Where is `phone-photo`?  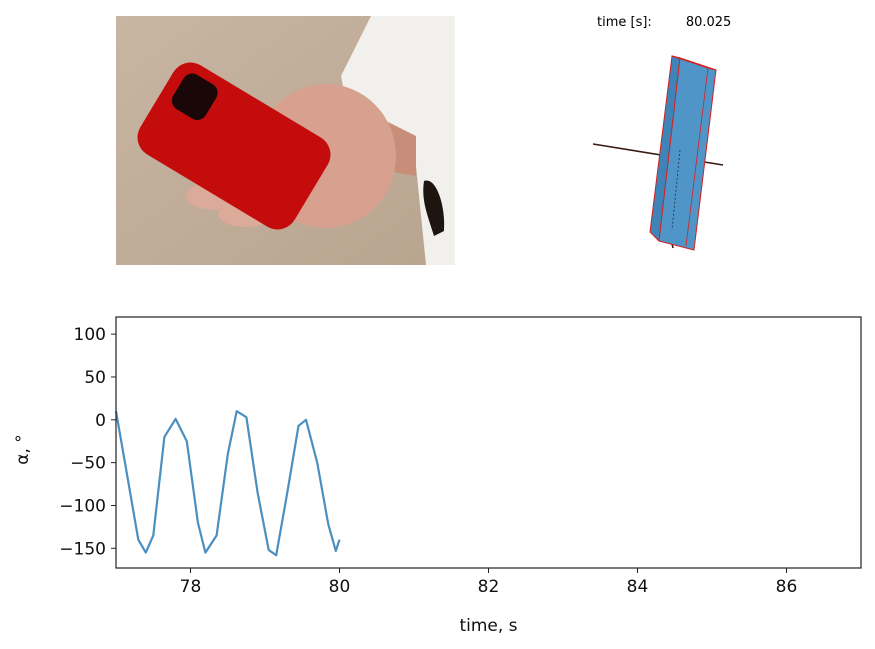
phone-photo is located at coordinates (285, 140).